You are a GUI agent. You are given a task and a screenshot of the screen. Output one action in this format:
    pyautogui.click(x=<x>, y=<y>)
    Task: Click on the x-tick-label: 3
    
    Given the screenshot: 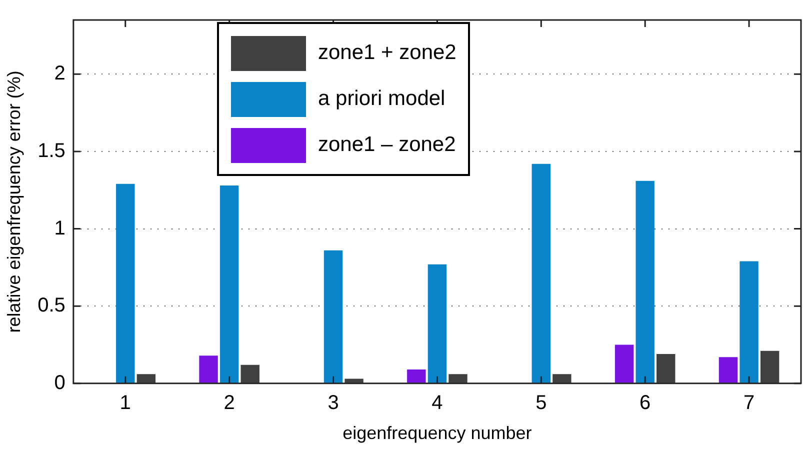 What is the action you would take?
    pyautogui.click(x=333, y=403)
    